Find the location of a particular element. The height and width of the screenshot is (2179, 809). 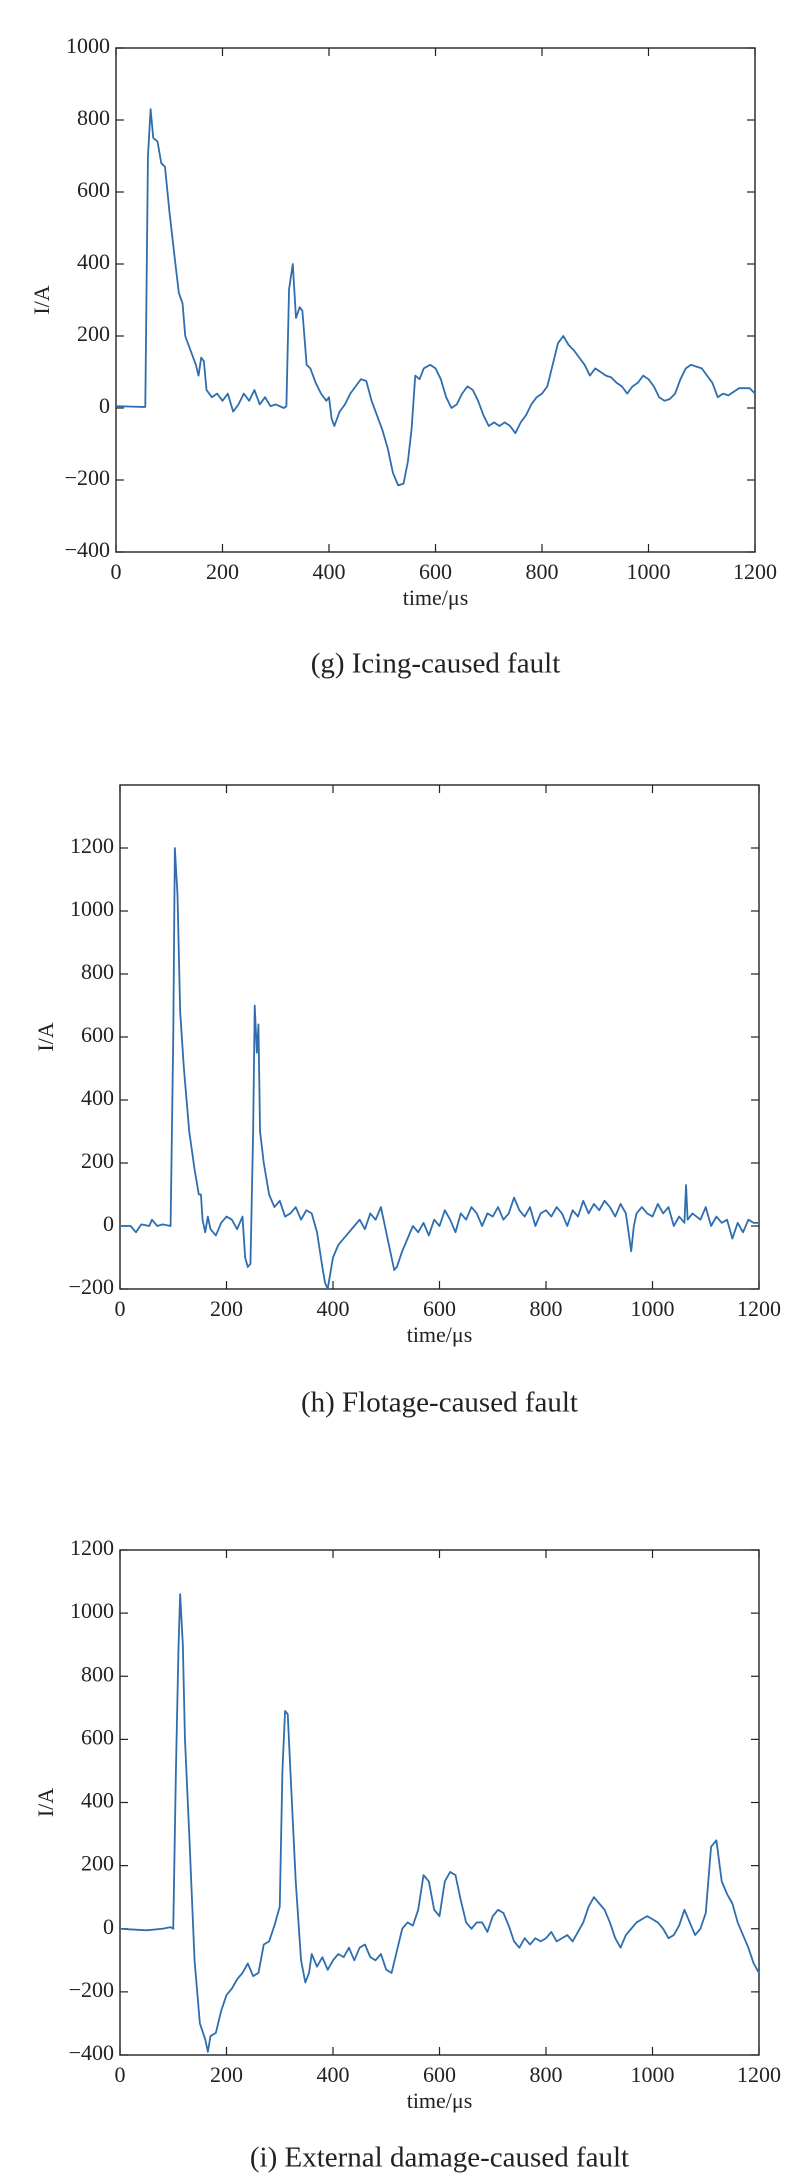

caption: (g) Icing-caused fault is located at coordinates (436, 664).